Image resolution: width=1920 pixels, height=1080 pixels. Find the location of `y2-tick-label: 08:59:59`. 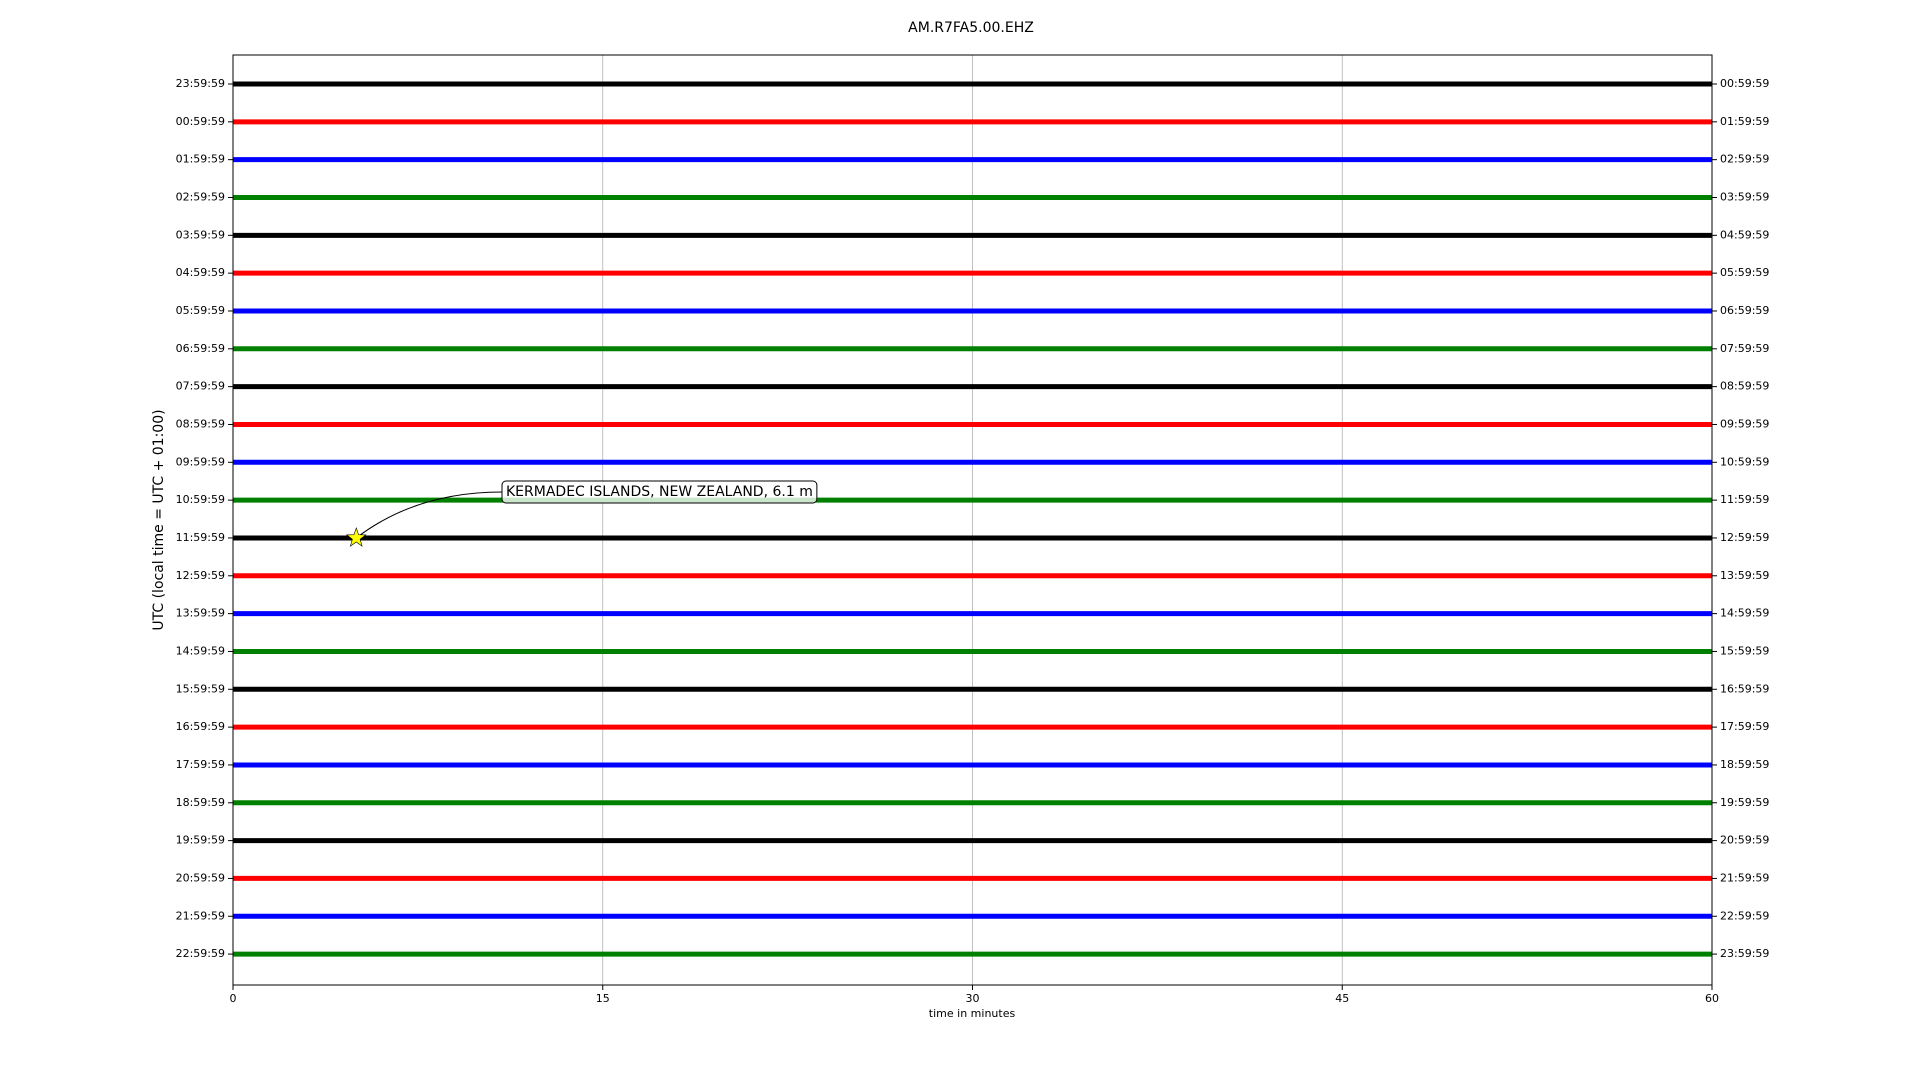

y2-tick-label: 08:59:59 is located at coordinates (1744, 386).